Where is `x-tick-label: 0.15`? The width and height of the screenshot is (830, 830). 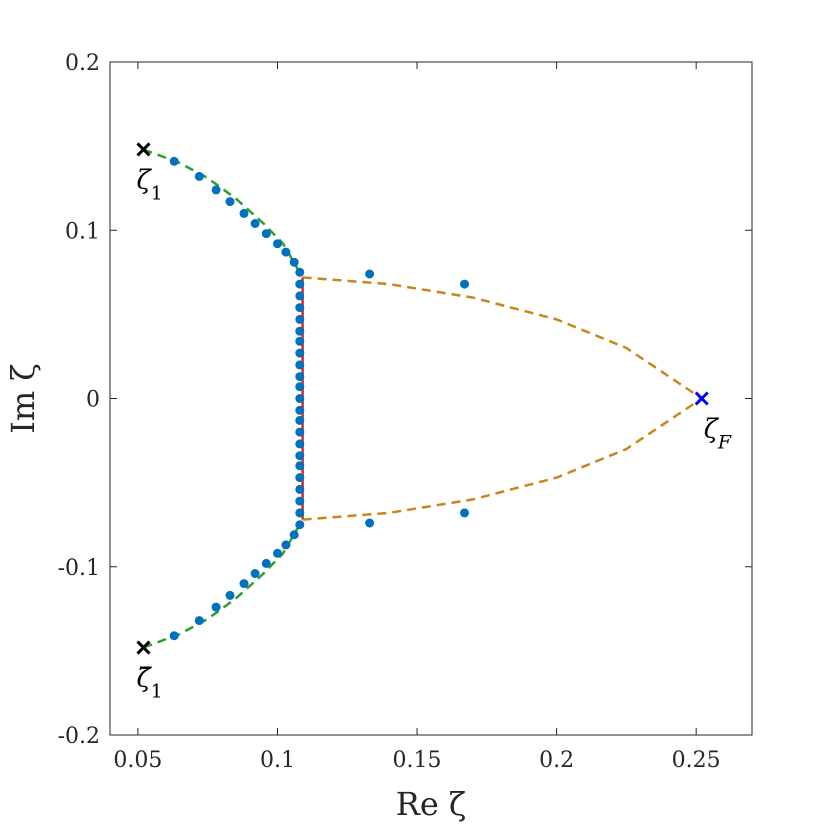
x-tick-label: 0.15 is located at coordinates (417, 760).